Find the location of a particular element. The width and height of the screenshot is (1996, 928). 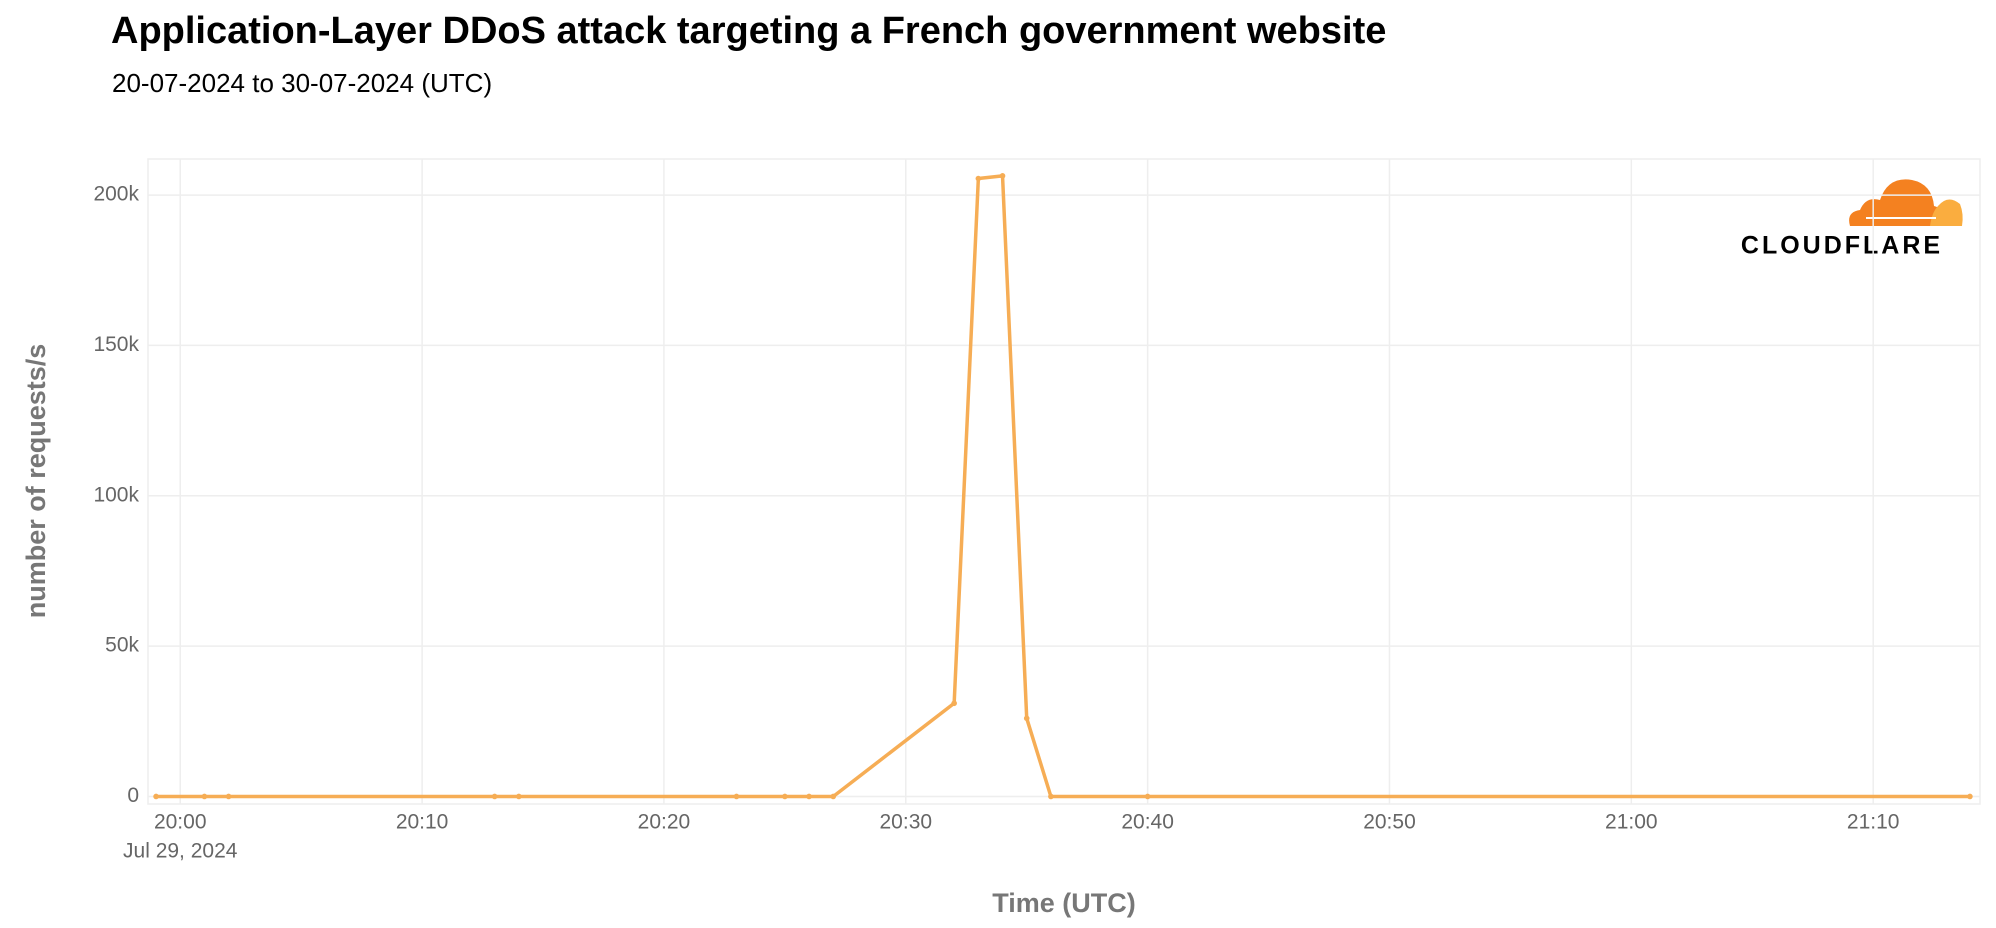

x-tick-label: 20:00 is located at coordinates (180, 822).